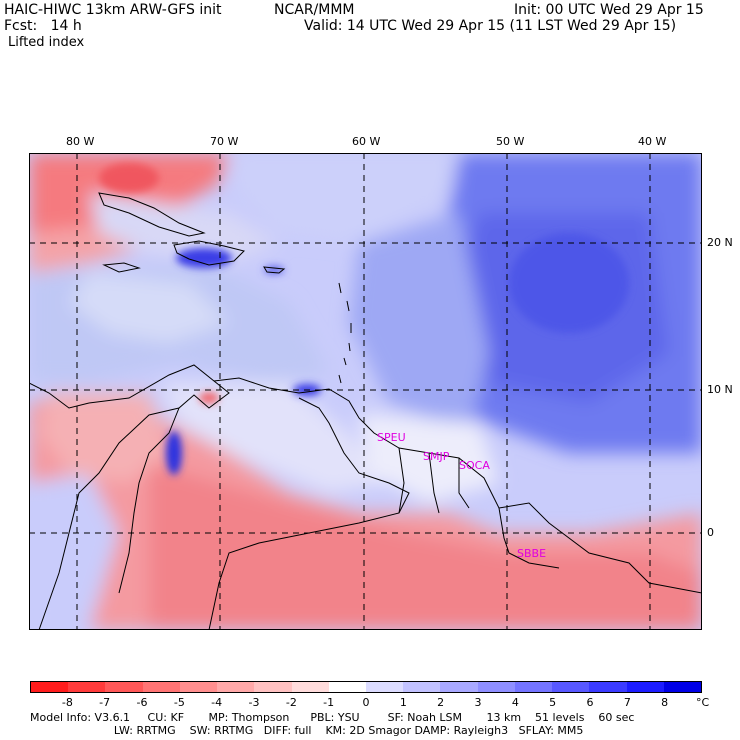 The width and height of the screenshot is (740, 740). Describe the element at coordinates (113, 10) in the screenshot. I see `model-title: HAIC-HIWC 13km ARW-GFS init` at that location.